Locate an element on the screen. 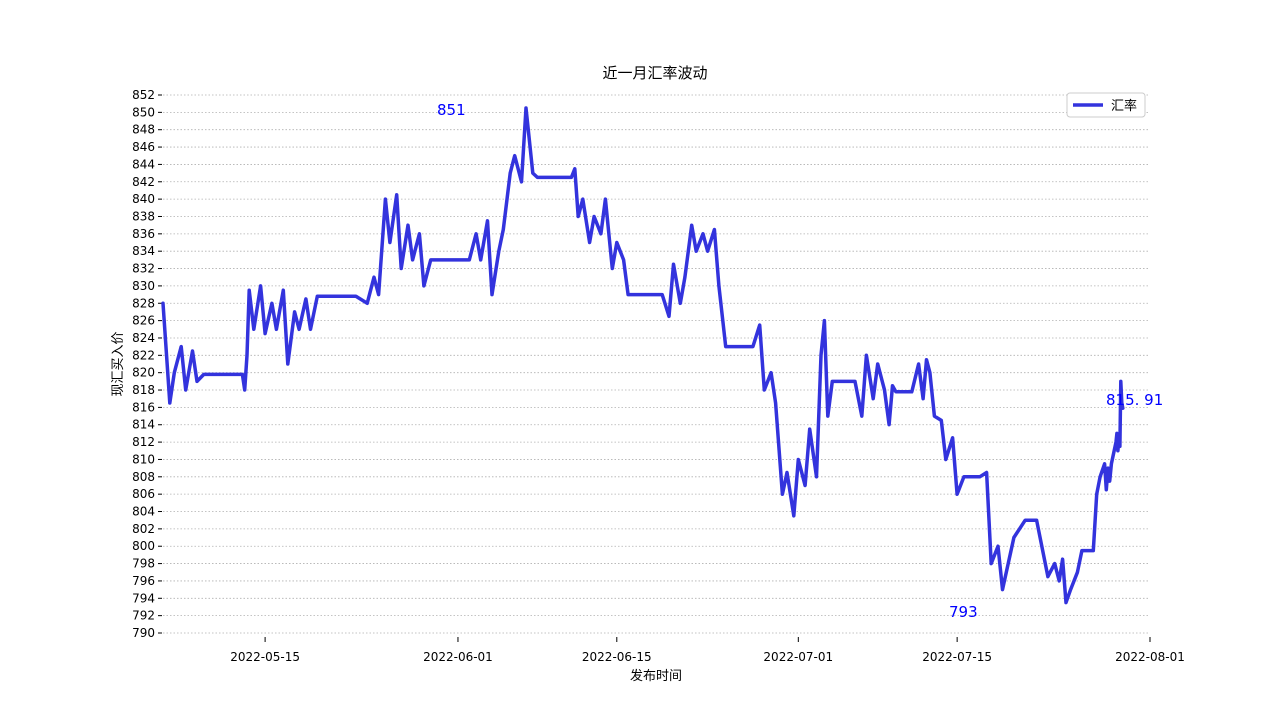 Image resolution: width=1280 pixels, height=720 pixels. x-tick-label: 2022-08-01 is located at coordinates (1150, 657).